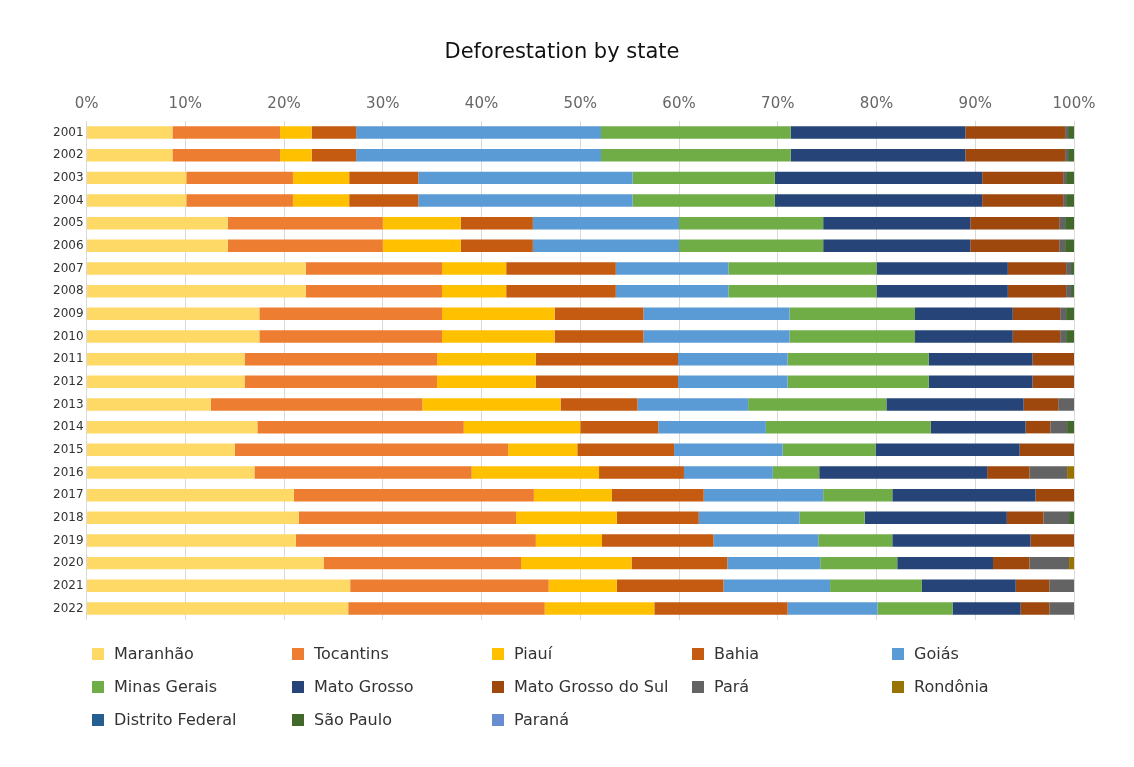  Describe the element at coordinates (737, 653) in the screenshot. I see `legend-label: Bahia` at that location.